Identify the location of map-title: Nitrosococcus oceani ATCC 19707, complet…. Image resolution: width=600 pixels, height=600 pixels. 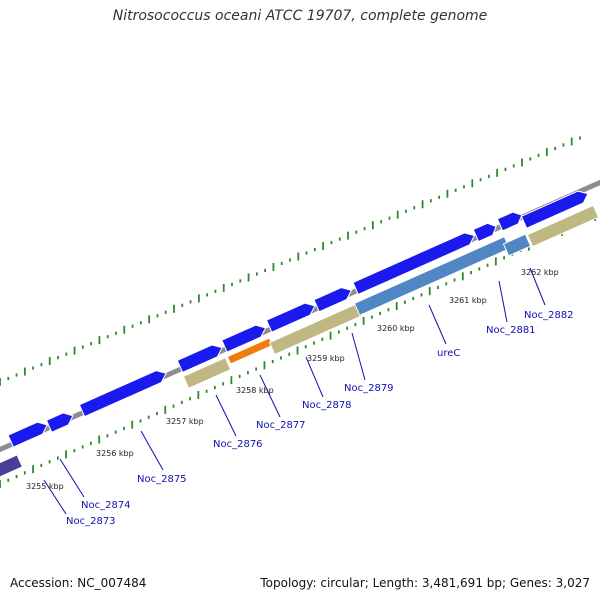
(300, 16).